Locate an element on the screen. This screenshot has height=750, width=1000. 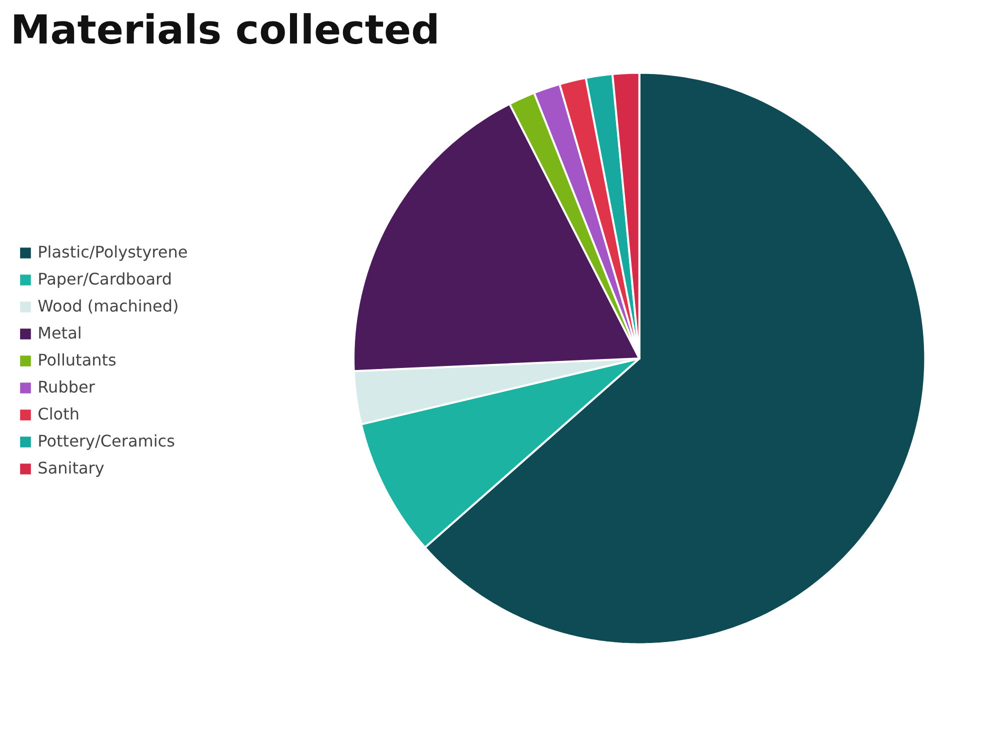
legend-label: Rubber is located at coordinates (66, 387).